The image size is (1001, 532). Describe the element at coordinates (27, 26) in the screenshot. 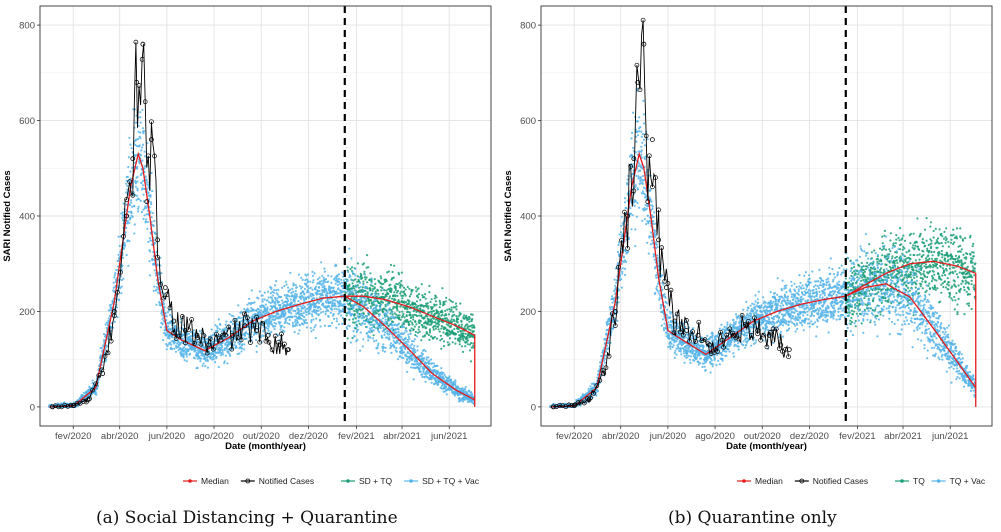

I see `y-tick-label: 800` at that location.